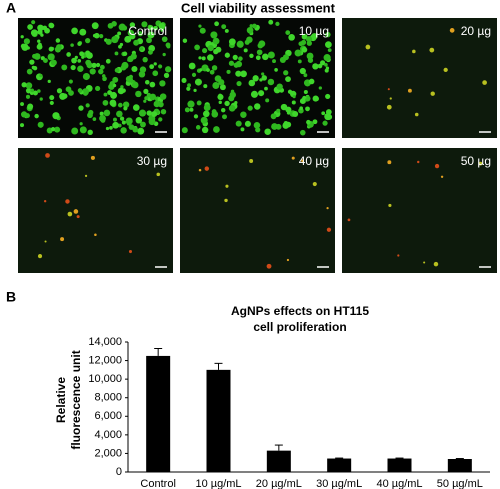 The image size is (500, 489). What do you see at coordinates (476, 161) in the screenshot?
I see `image-label: 50 µg` at bounding box center [476, 161].